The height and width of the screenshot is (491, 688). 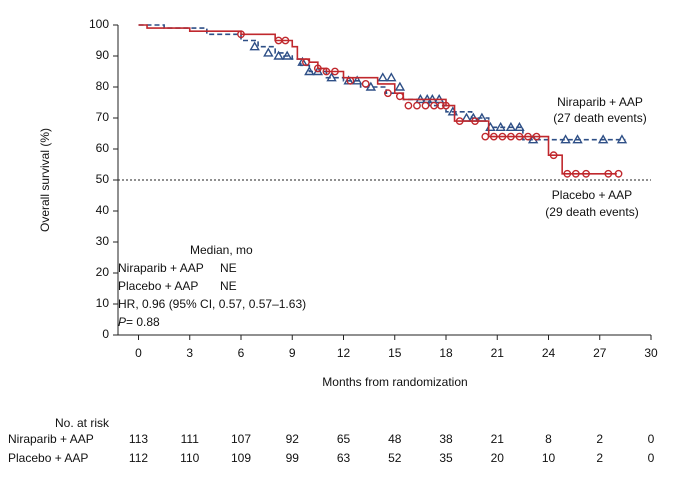 I want to click on risk-count: 109, so click(x=241, y=458).